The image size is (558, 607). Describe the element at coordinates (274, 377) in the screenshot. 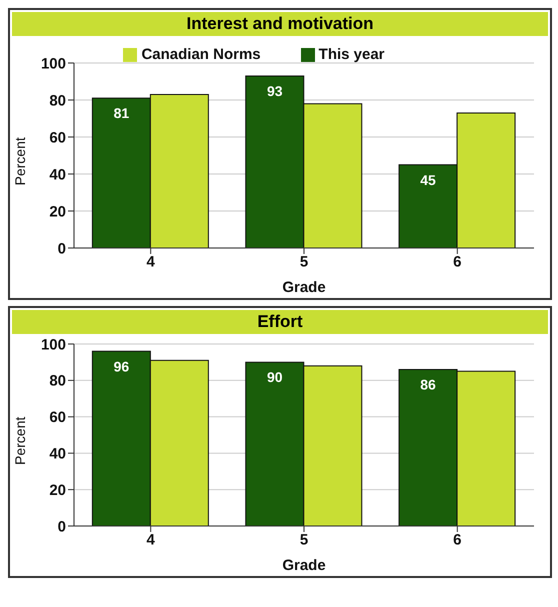

I see `data-label: 90` at that location.